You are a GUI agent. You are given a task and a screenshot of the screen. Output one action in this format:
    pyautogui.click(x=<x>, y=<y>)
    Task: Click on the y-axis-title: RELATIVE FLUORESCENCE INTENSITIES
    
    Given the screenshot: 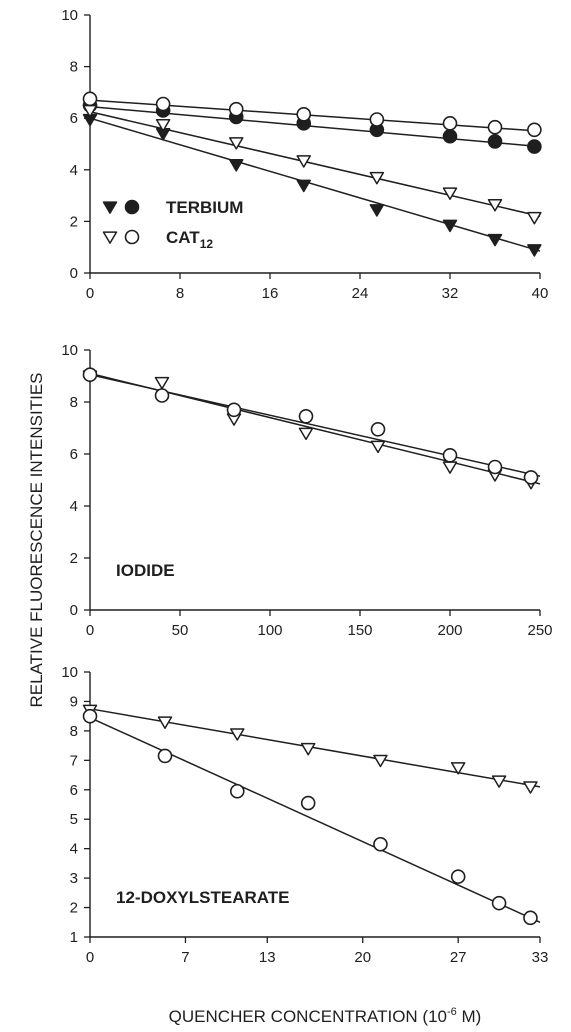 What is the action you would take?
    pyautogui.click(x=36, y=539)
    